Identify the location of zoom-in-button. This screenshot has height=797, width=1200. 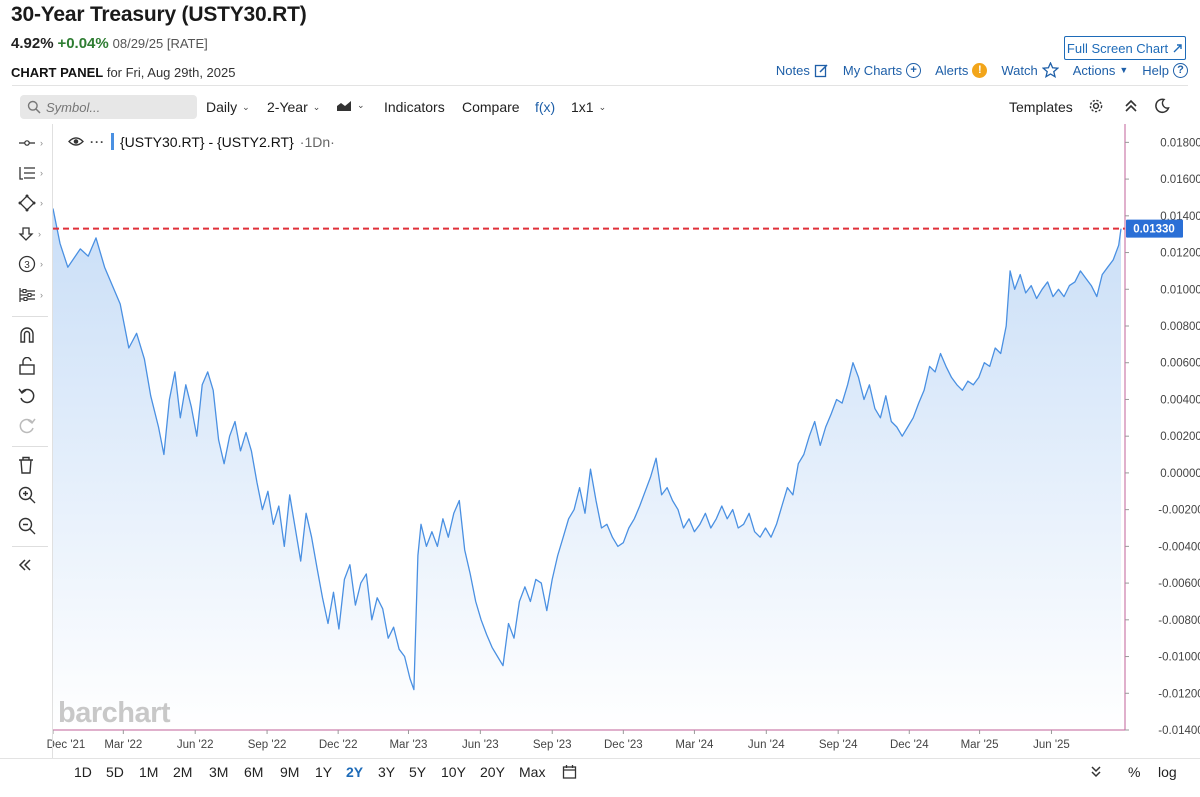
(33, 495).